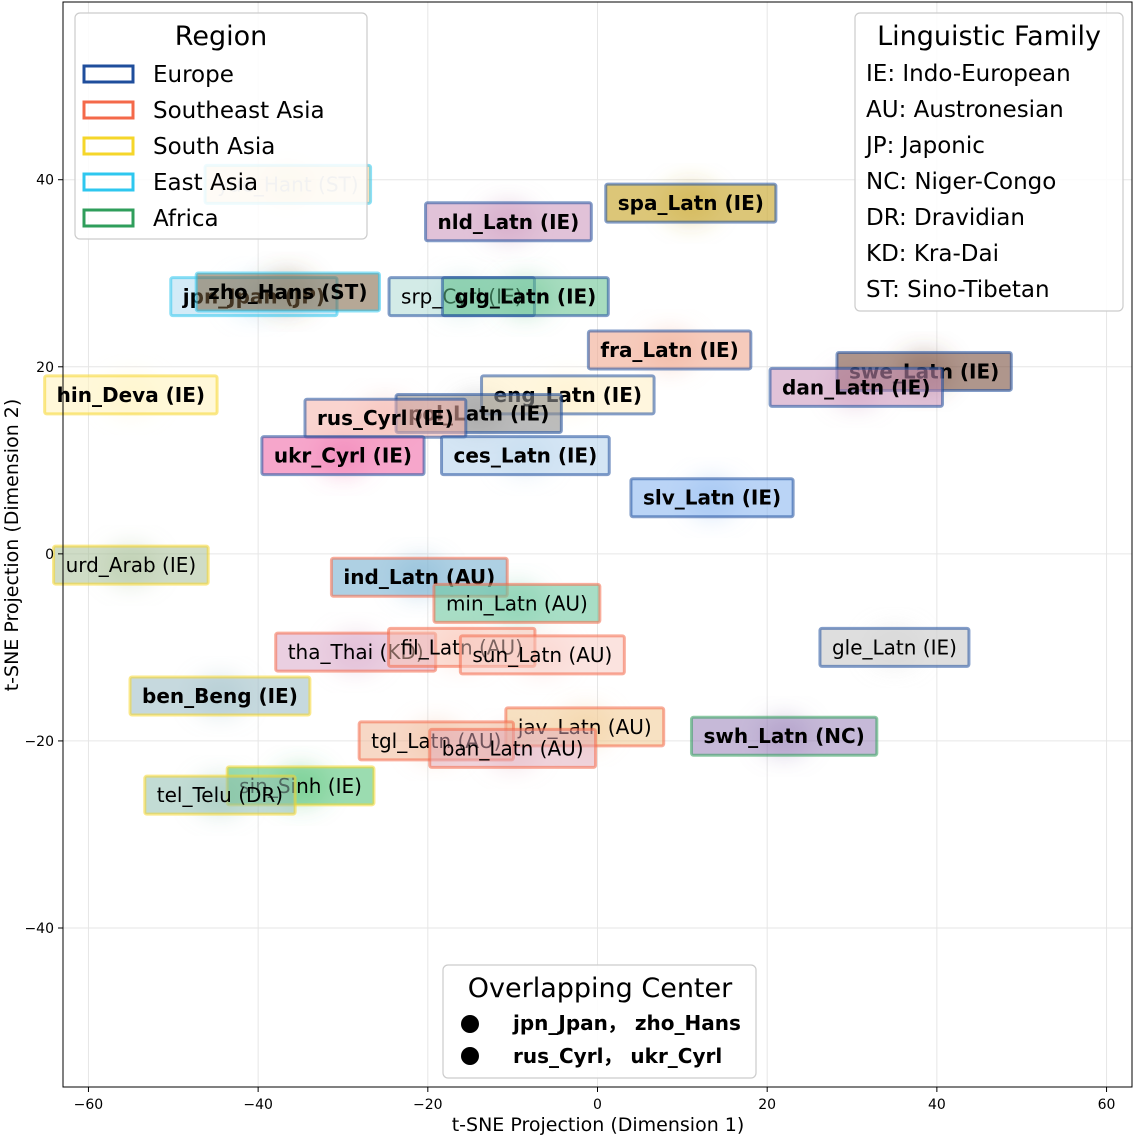  Describe the element at coordinates (767, 1105) in the screenshot. I see `x-tick-label: 20` at that location.